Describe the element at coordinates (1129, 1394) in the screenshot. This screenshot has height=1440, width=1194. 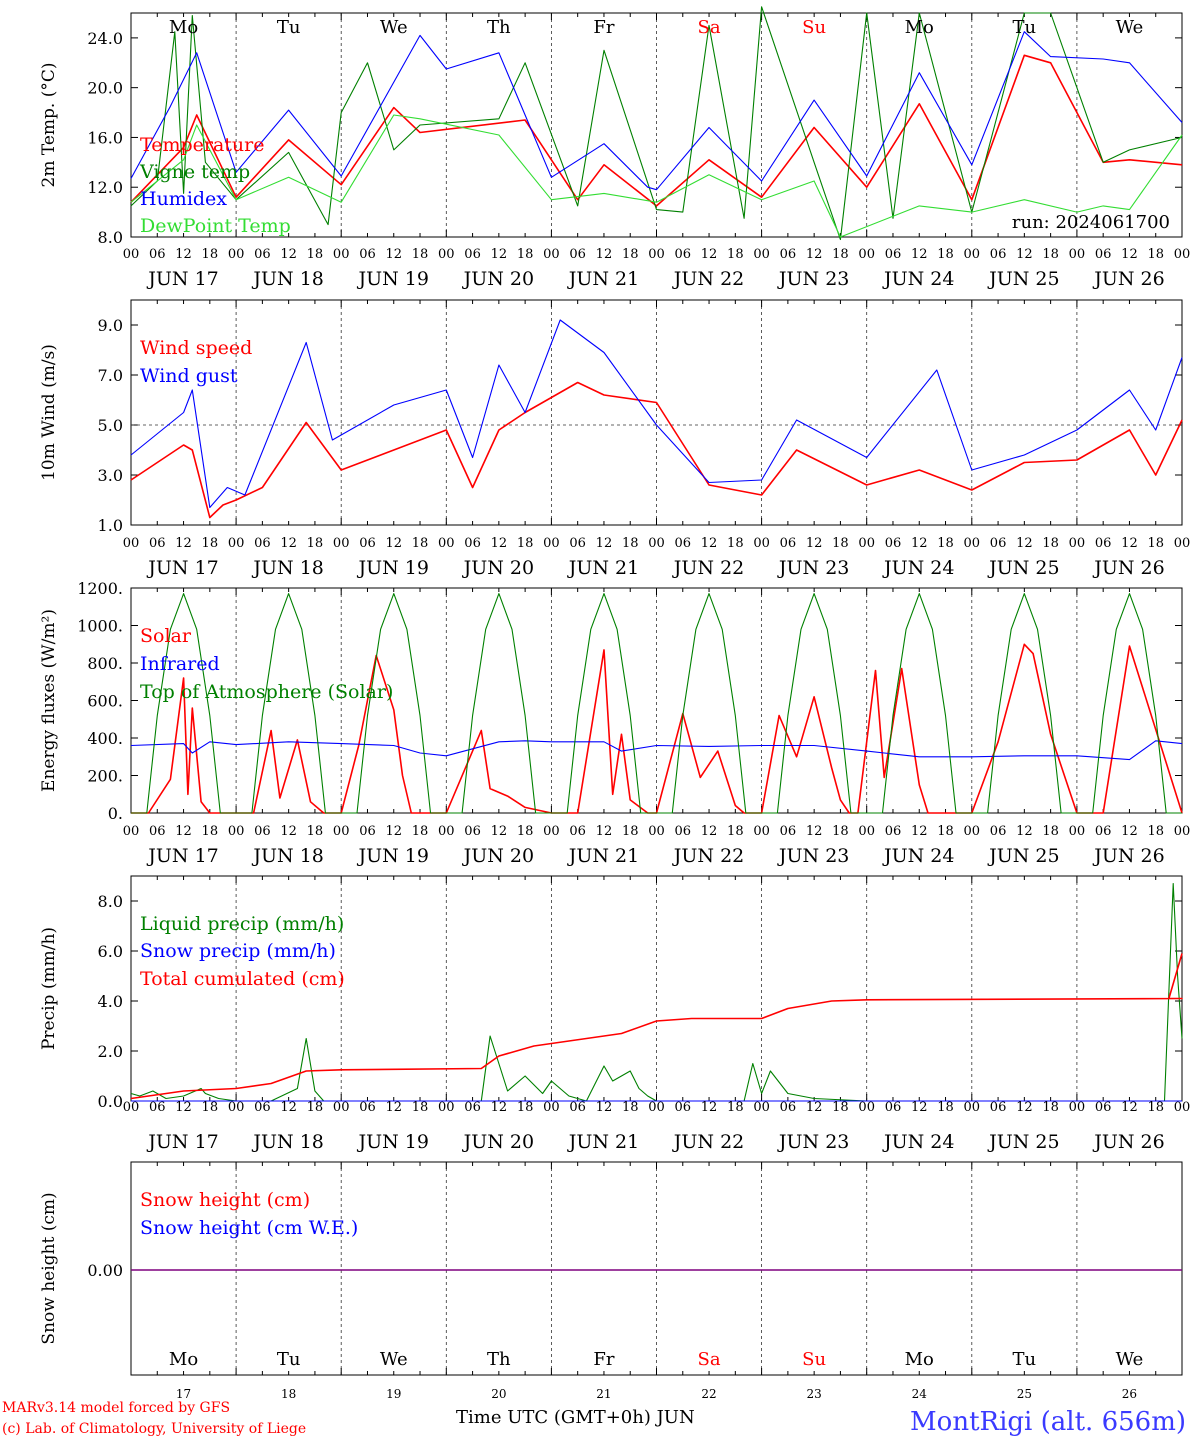
I see `day-number: 26` at that location.